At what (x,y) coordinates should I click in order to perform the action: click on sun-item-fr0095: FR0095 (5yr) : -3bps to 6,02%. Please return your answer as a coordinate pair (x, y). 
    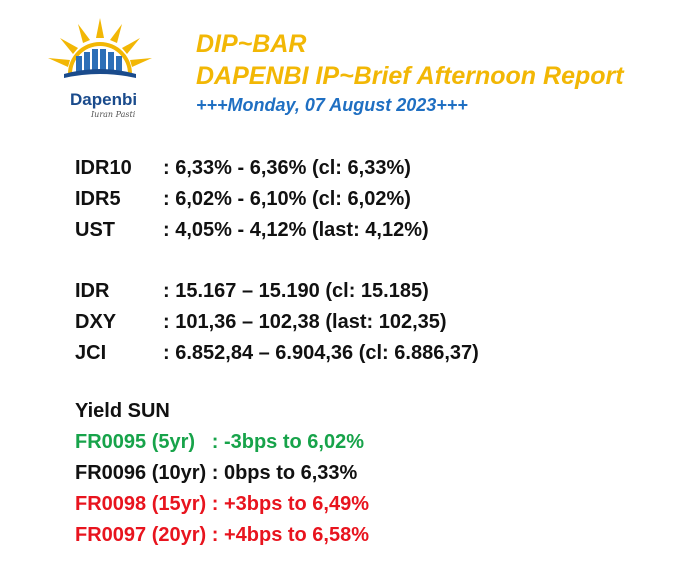
    Looking at the image, I should click on (219, 442).